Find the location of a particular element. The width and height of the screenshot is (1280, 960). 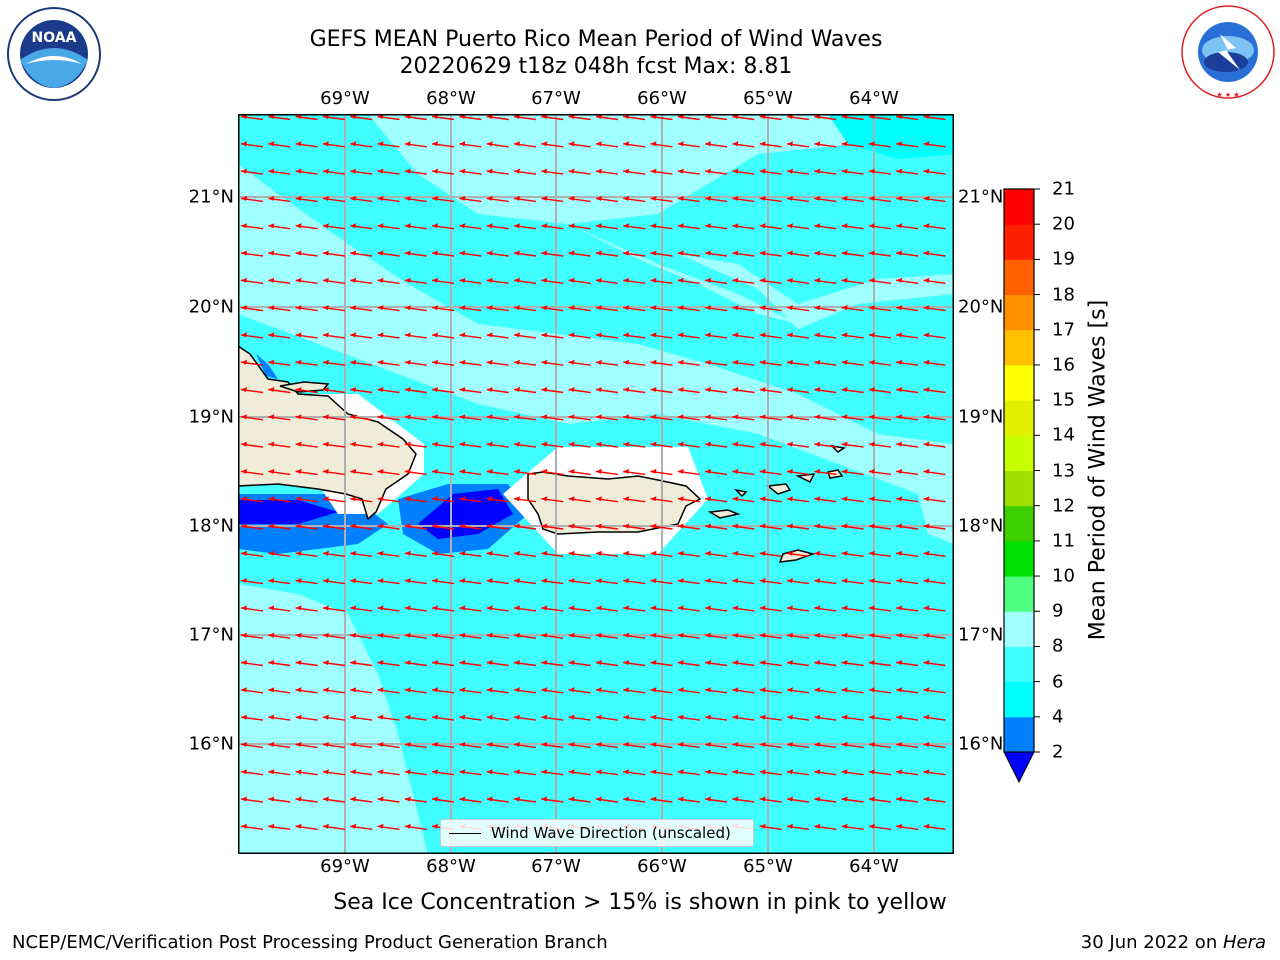

lon-tick: 66°W is located at coordinates (662, 98).